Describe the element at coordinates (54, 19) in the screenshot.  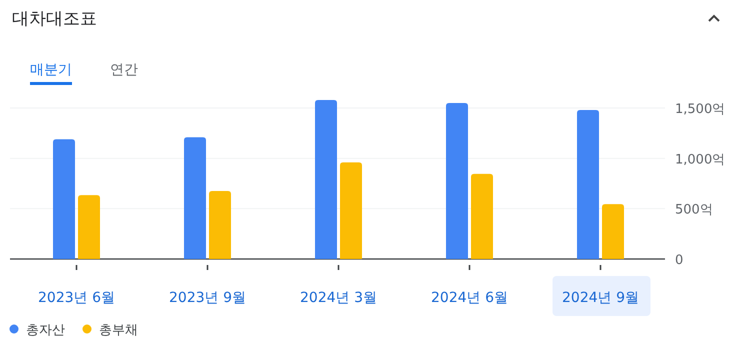
I see `chart-title: 대차대조표` at that location.